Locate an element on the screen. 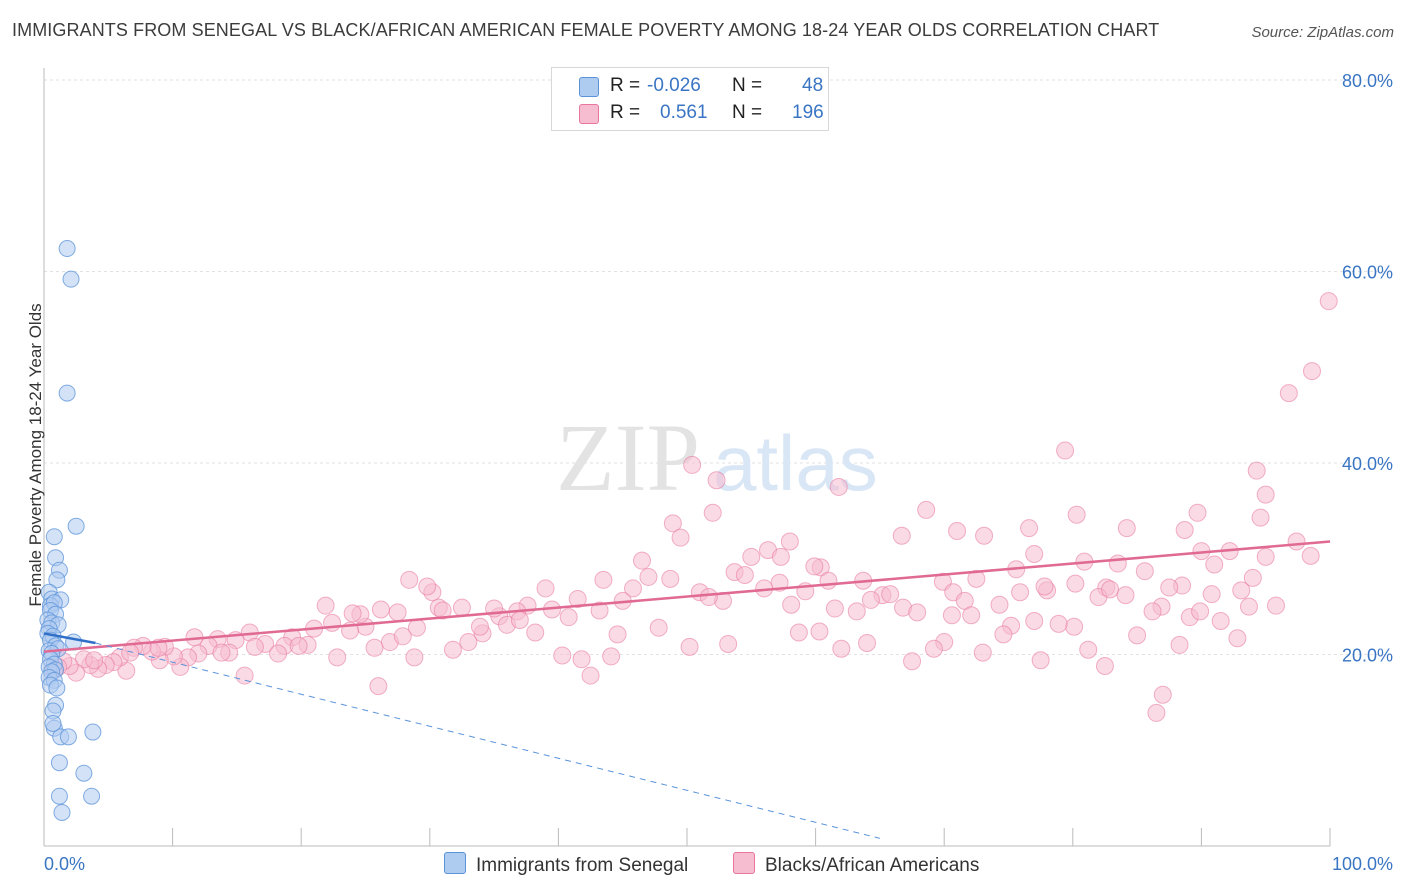 This screenshot has width=1406, height=892. y-tick-label: 20.0% is located at coordinates (1367, 656).